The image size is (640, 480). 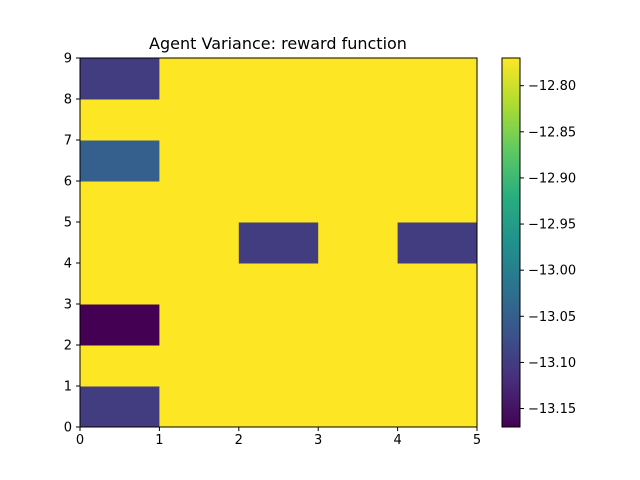 What do you see at coordinates (68, 59) in the screenshot?
I see `y-tick-label: 9` at bounding box center [68, 59].